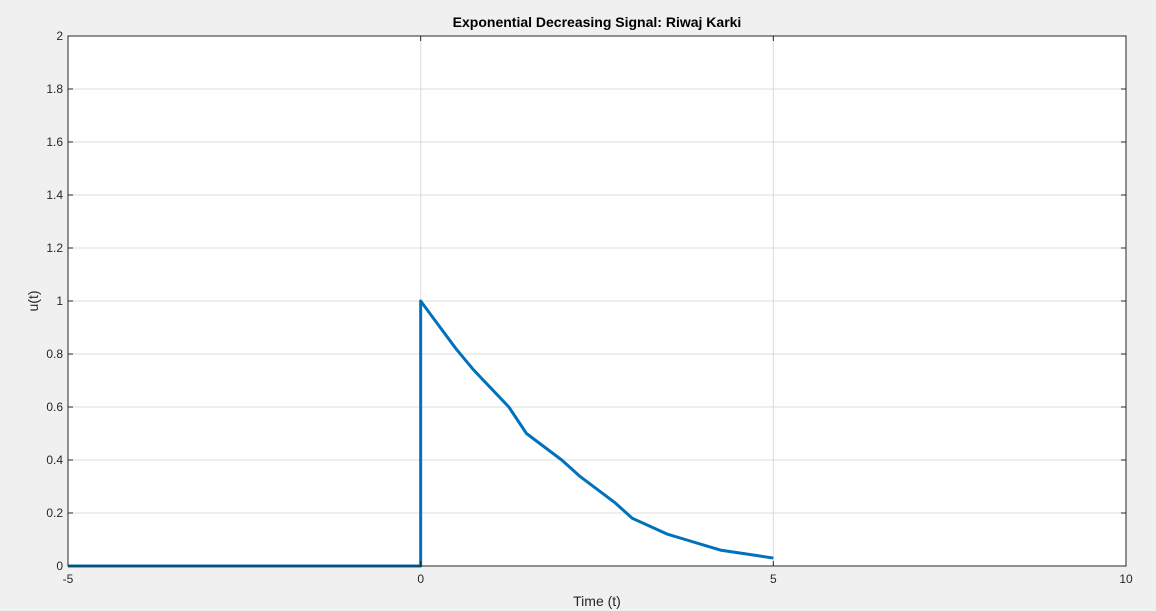 The width and height of the screenshot is (1156, 611). I want to click on y-tick-label: 0, so click(59, 566).